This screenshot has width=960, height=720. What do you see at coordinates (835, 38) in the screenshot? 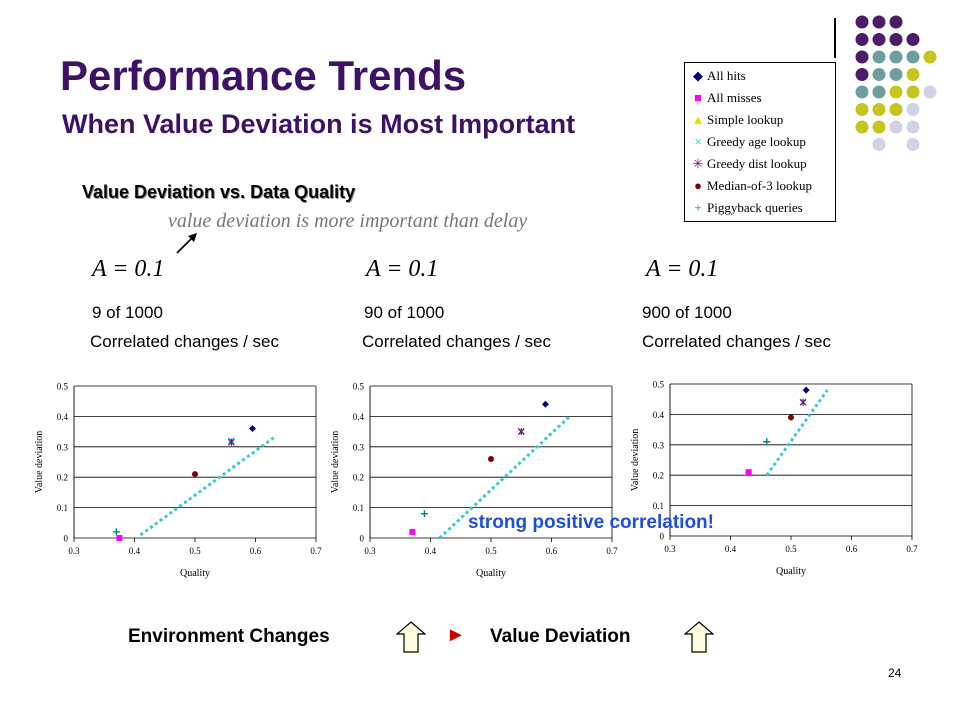
I see `divider-line` at bounding box center [835, 38].